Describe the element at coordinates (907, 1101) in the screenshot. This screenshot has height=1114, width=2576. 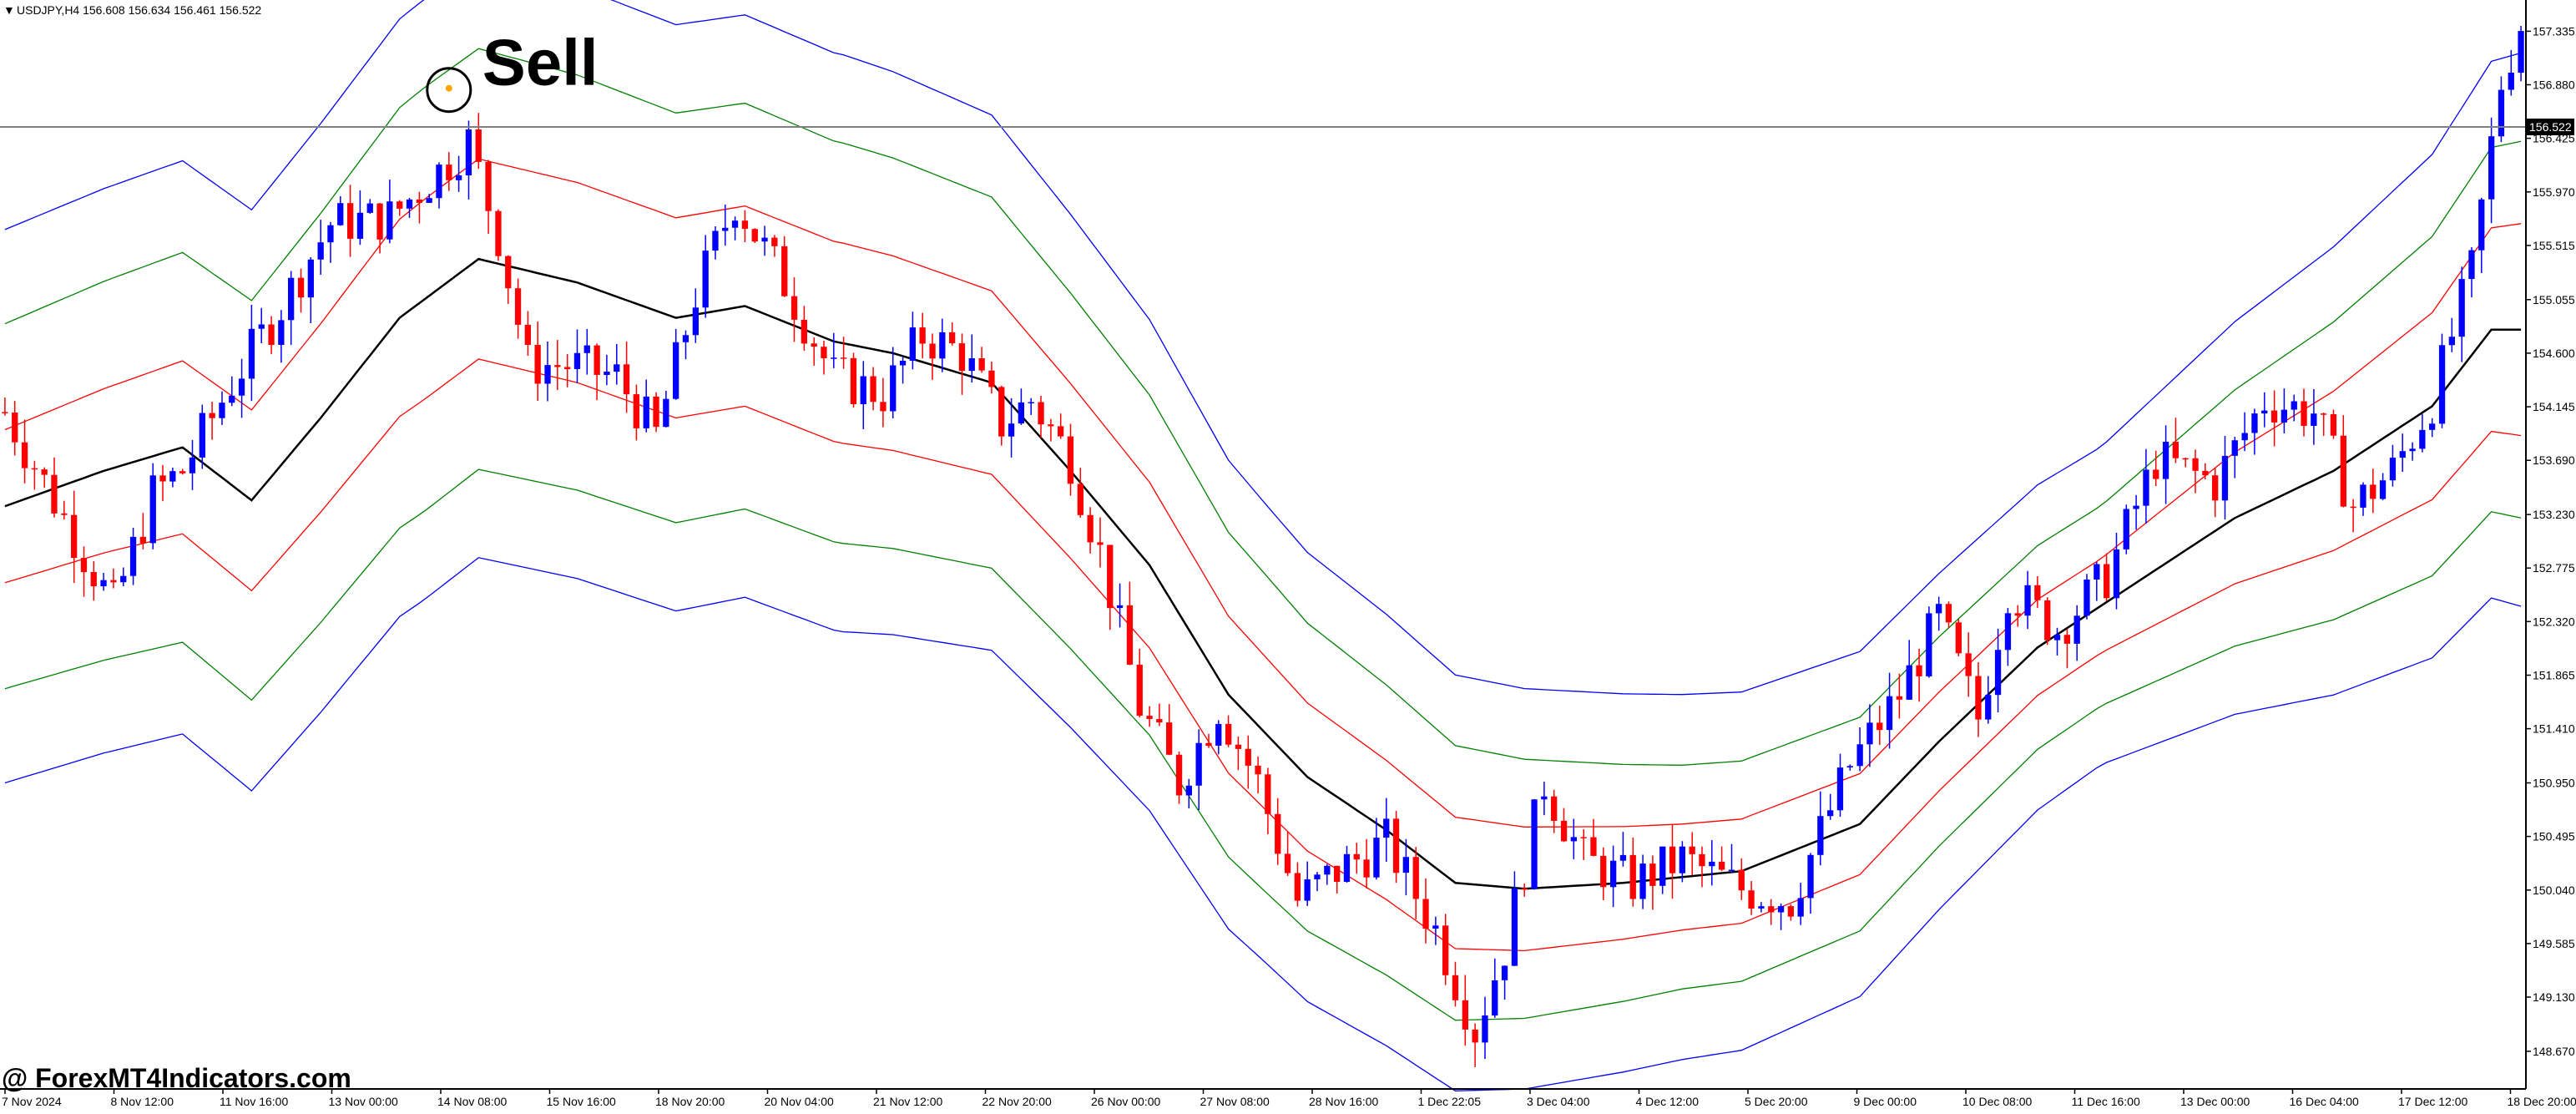
I see `x-tick-label: 21 Nov 12:00` at that location.